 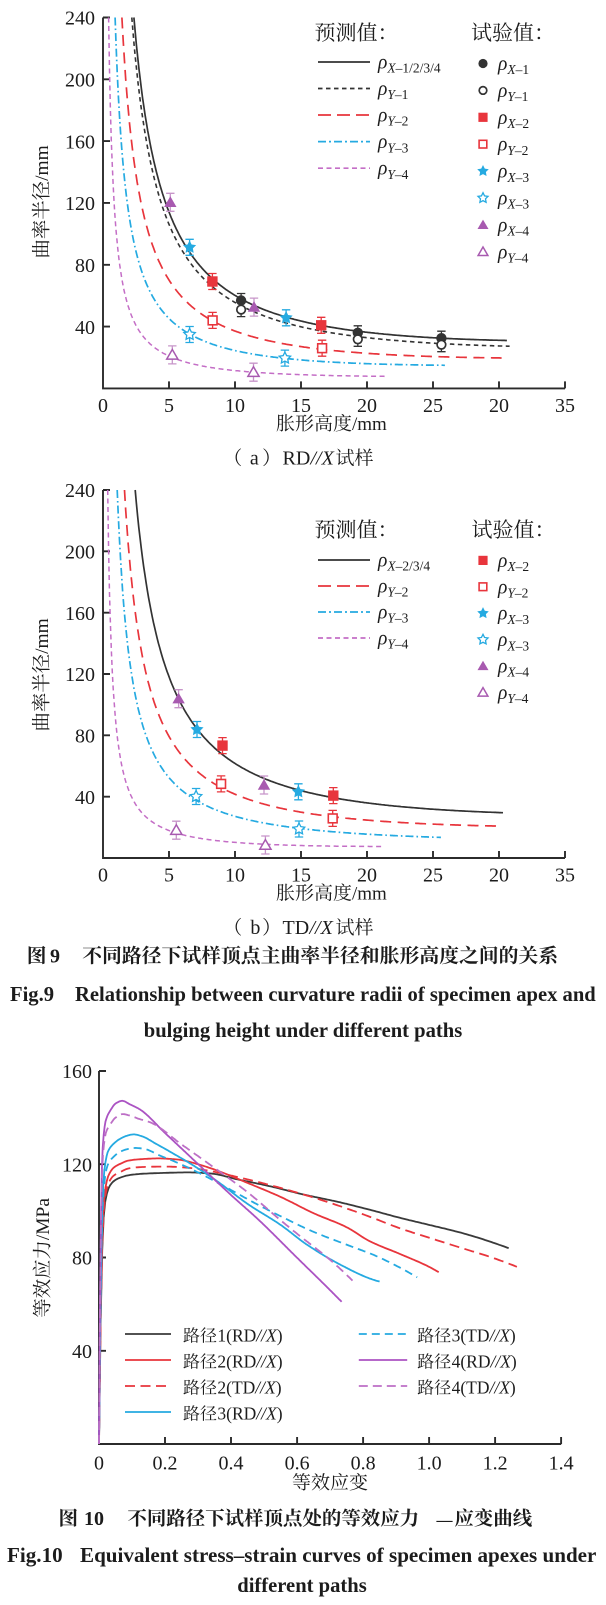 I want to click on svg-text:bulging height under different: bulging height under different paths, so click(x=303, y=1031).